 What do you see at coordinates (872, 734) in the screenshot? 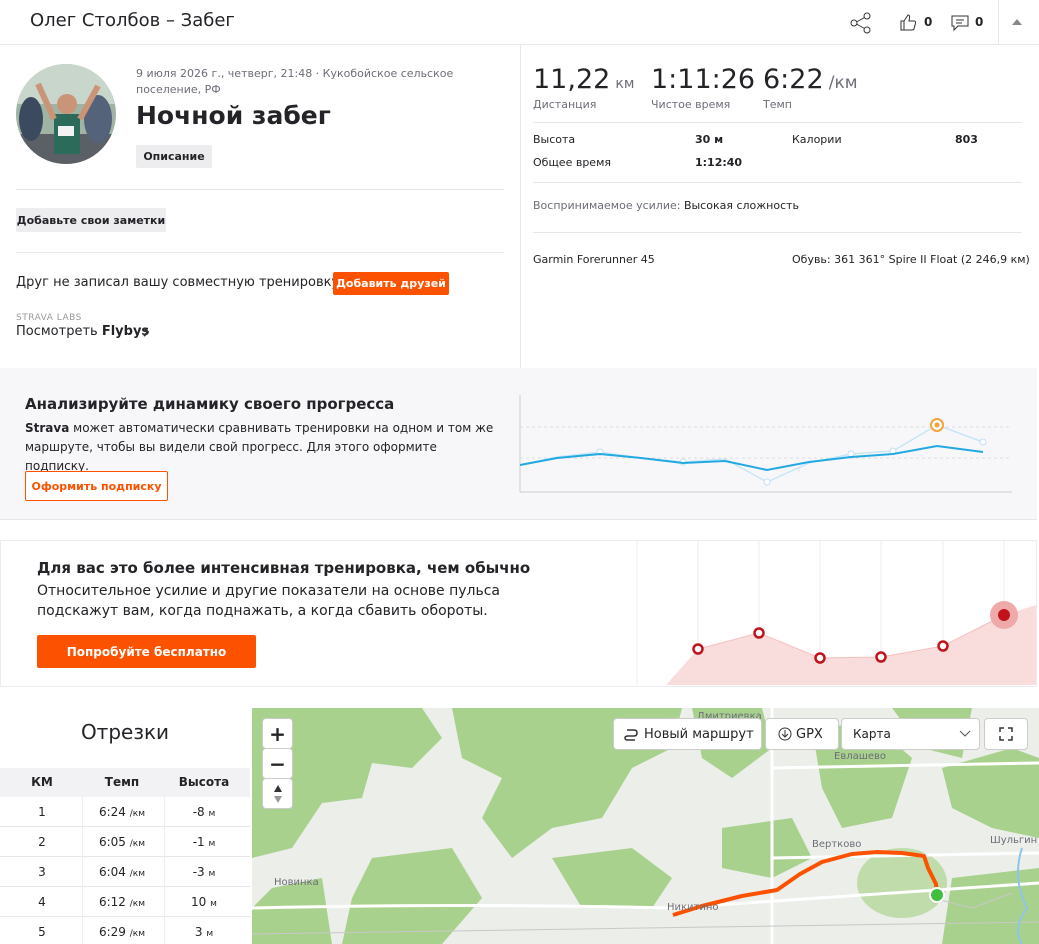
I see `select-label: Карта` at bounding box center [872, 734].